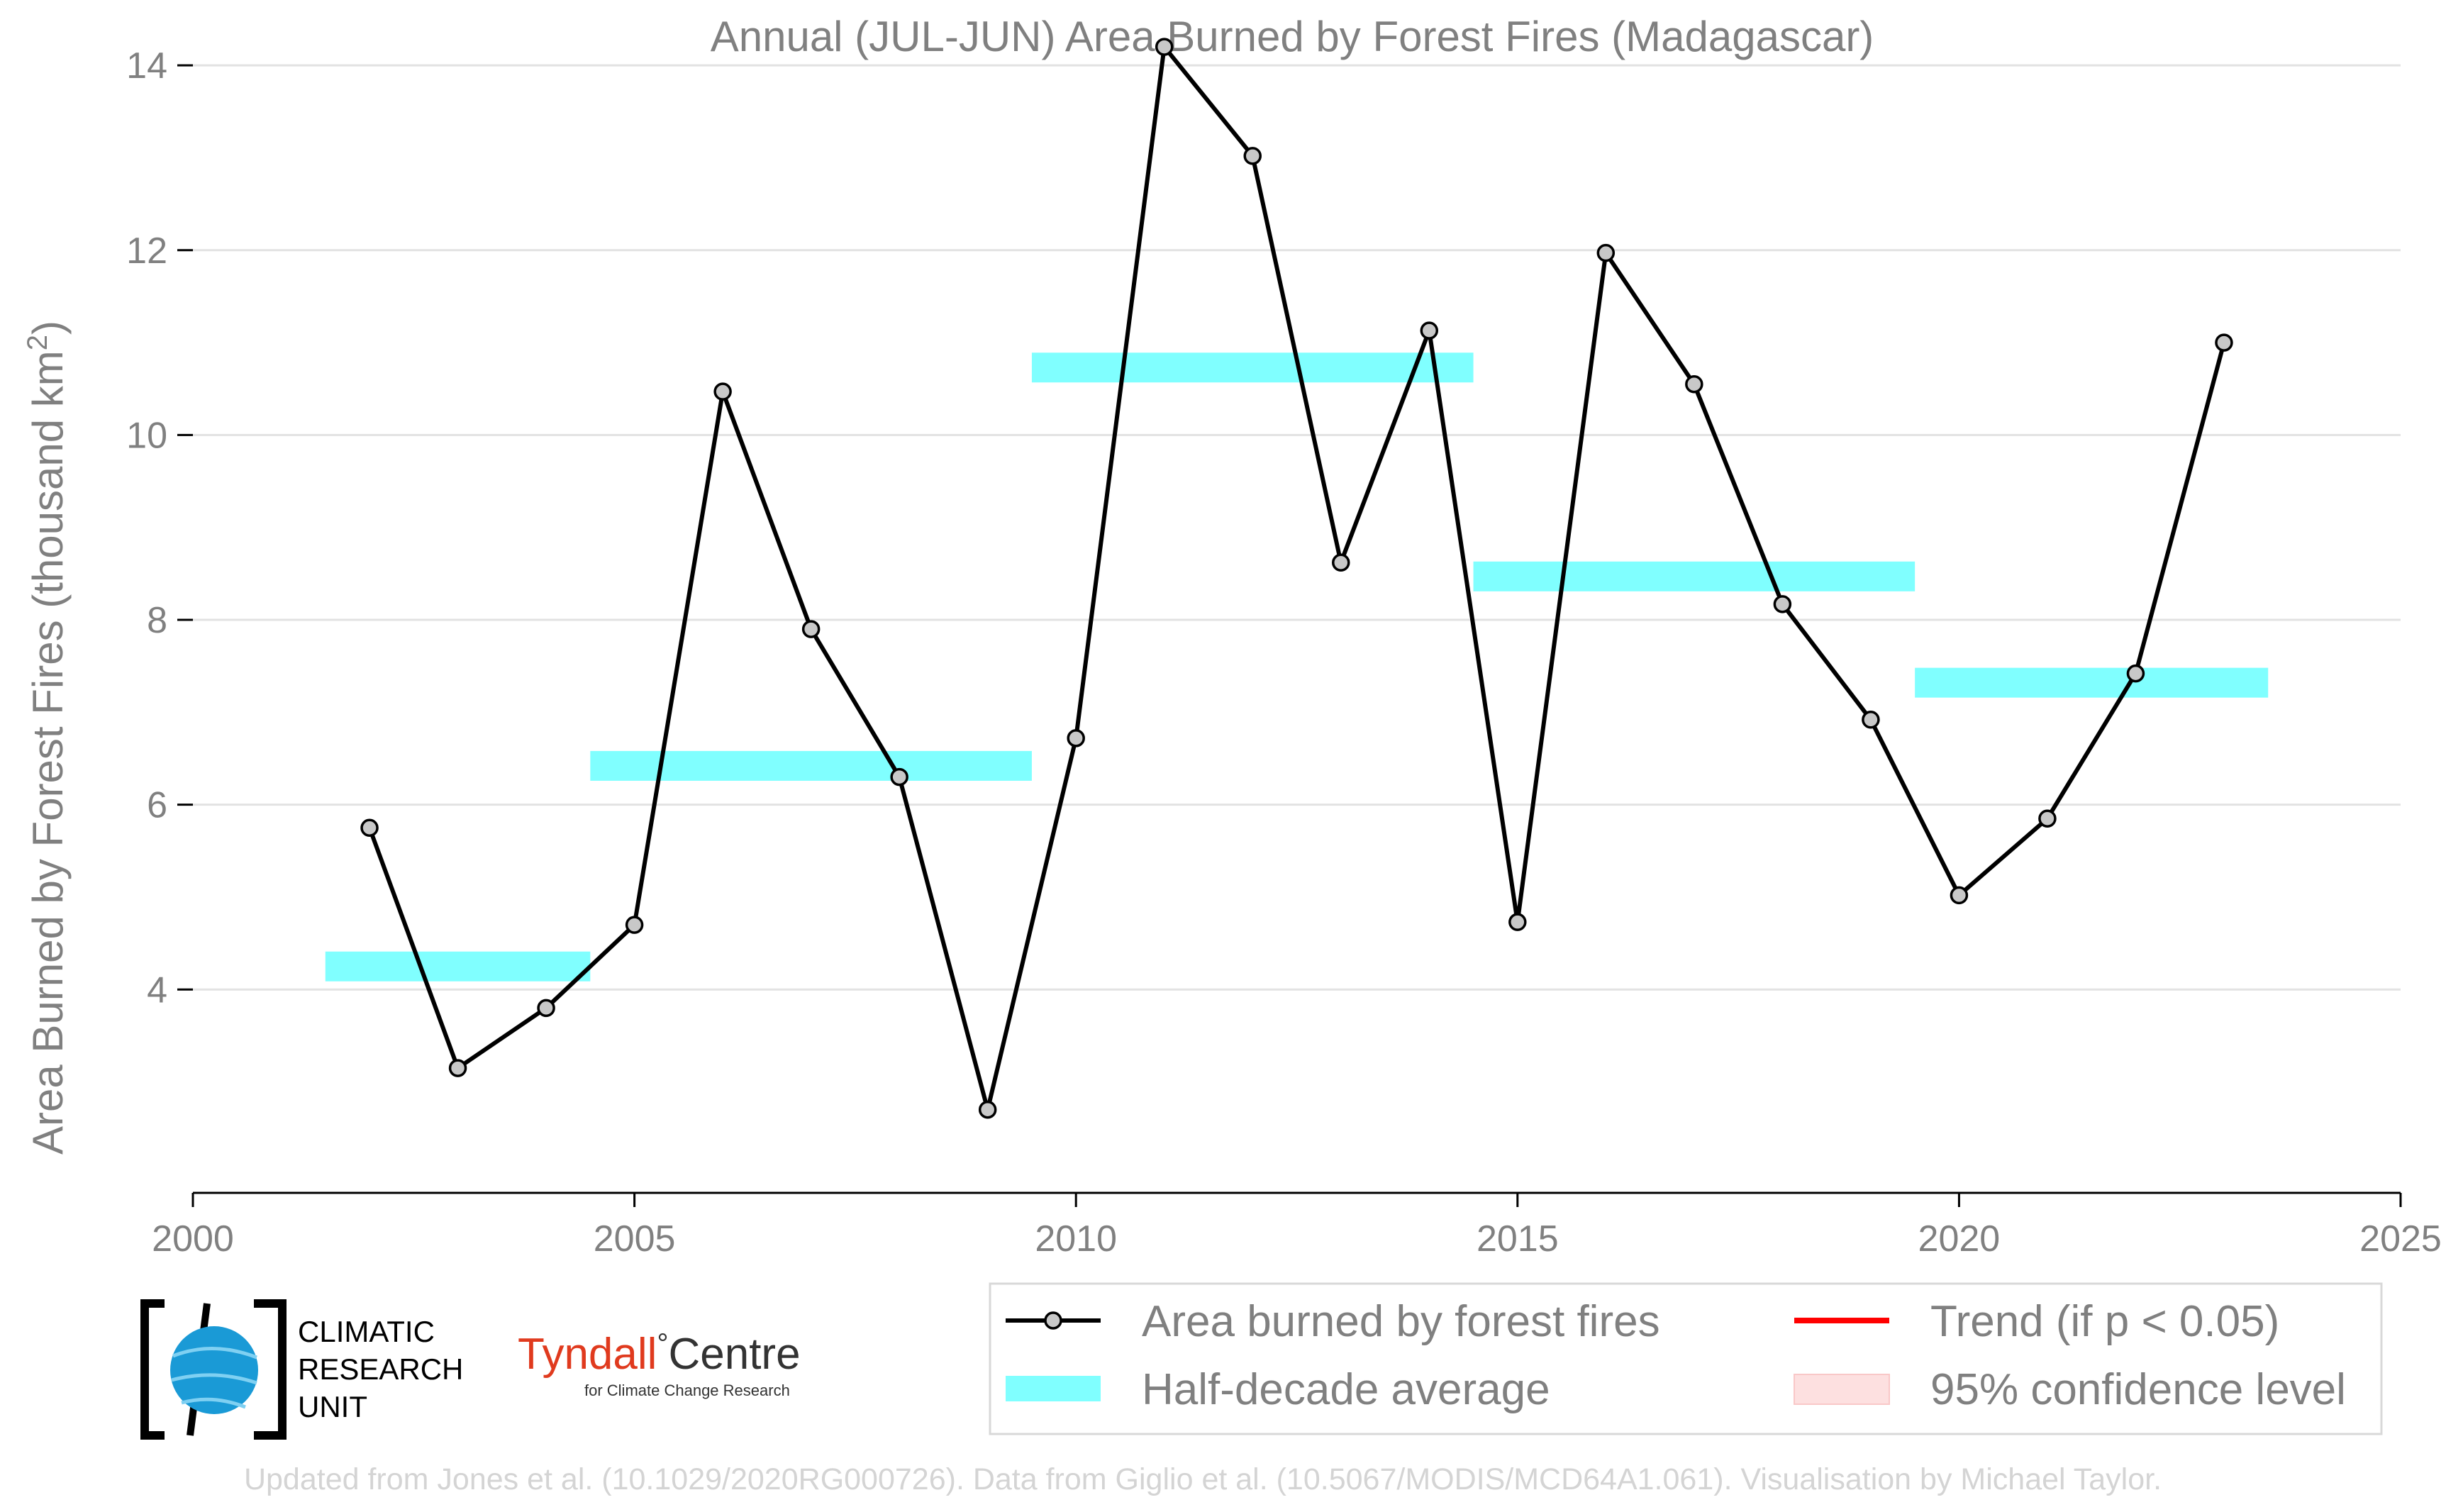 The width and height of the screenshot is (2463, 1512). I want to click on data-point-2016, so click(1606, 252).